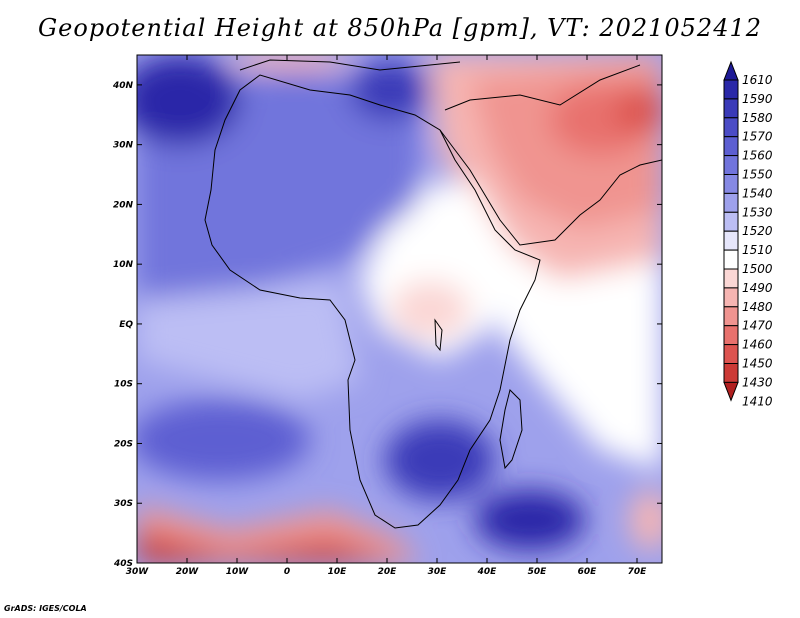 The image size is (800, 618). Describe the element at coordinates (757, 80) in the screenshot. I see `colorbar-label: 1610` at that location.